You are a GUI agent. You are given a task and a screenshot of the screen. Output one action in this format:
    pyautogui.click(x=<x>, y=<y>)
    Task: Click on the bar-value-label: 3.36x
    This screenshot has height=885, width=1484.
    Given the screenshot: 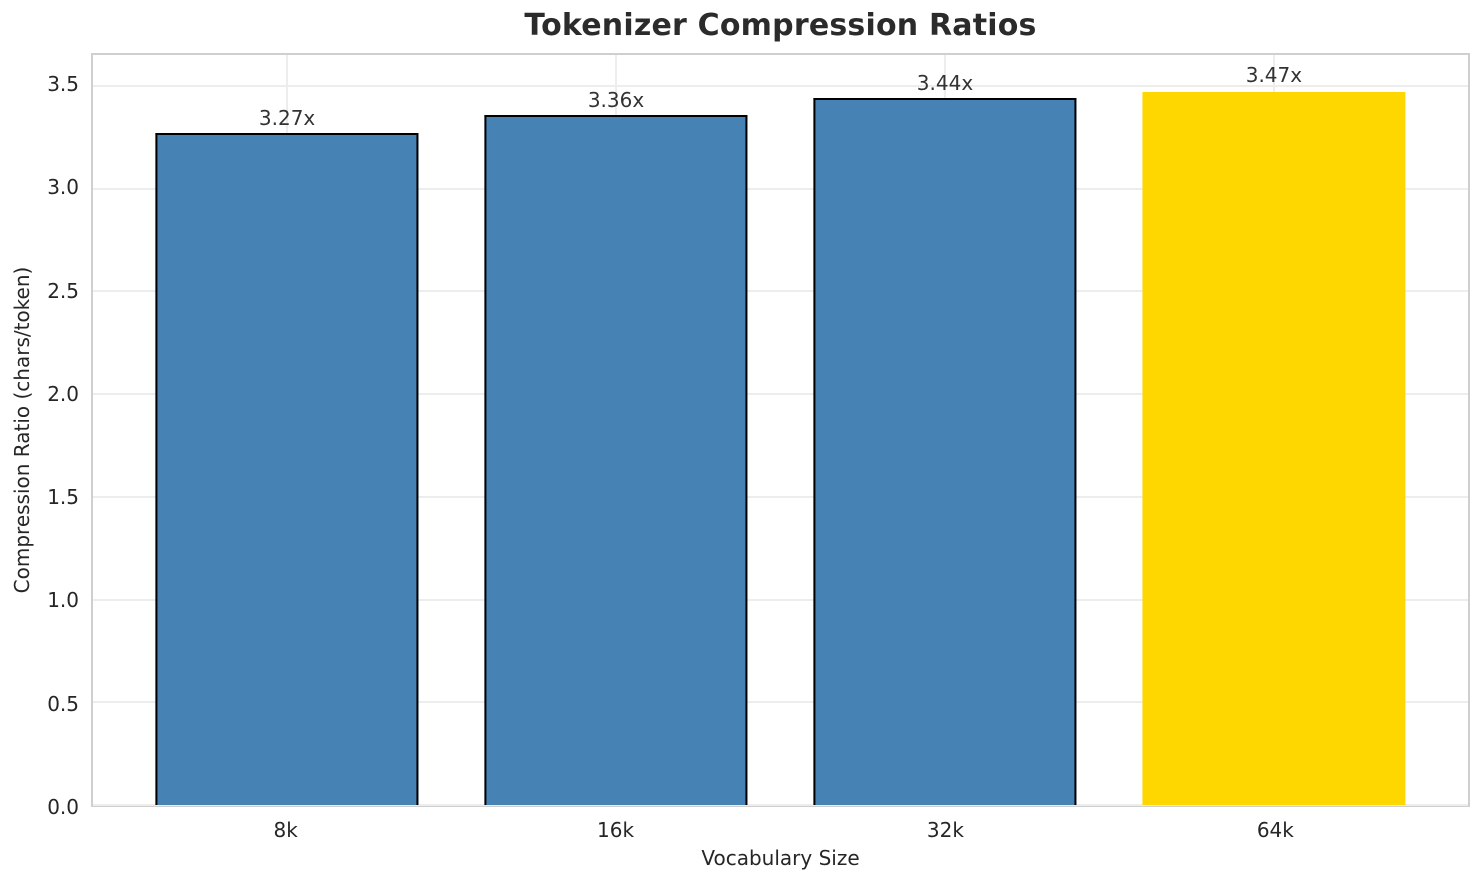 What is the action you would take?
    pyautogui.click(x=616, y=99)
    